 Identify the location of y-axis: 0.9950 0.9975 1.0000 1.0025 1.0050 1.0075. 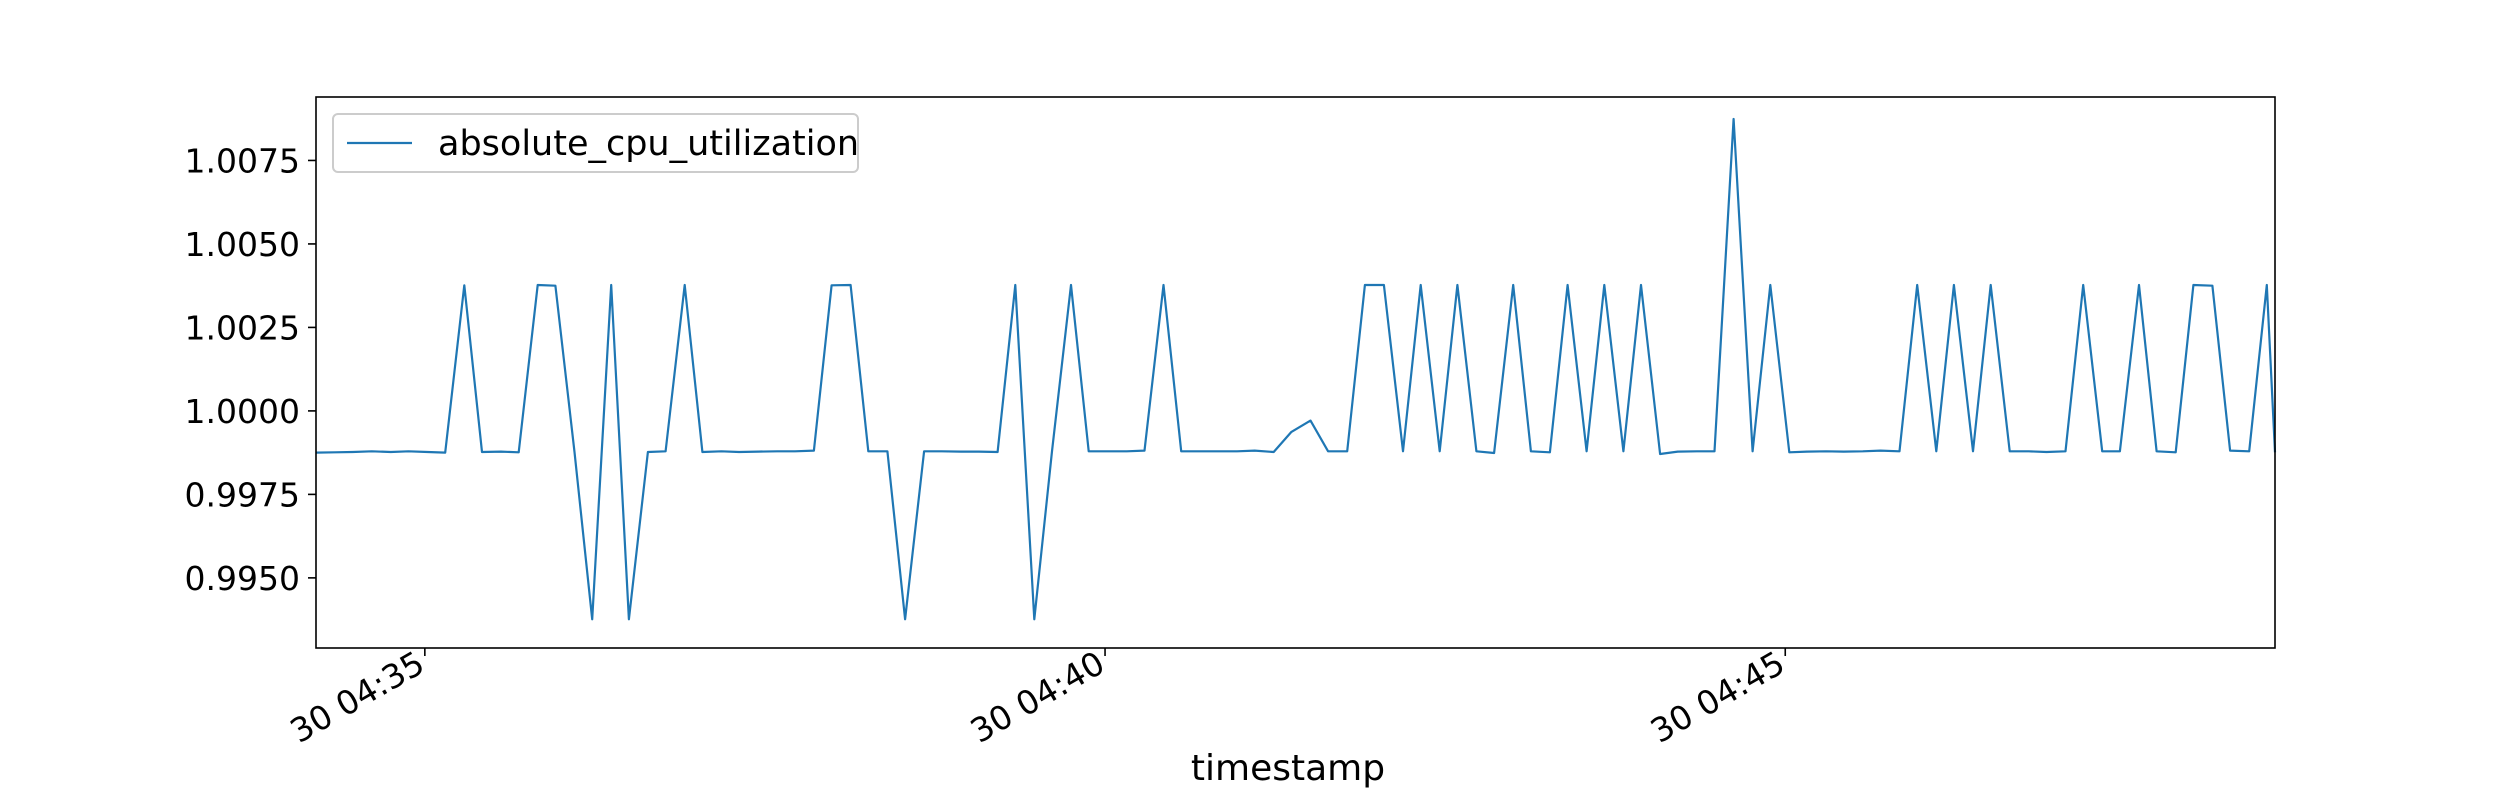
(250, 369).